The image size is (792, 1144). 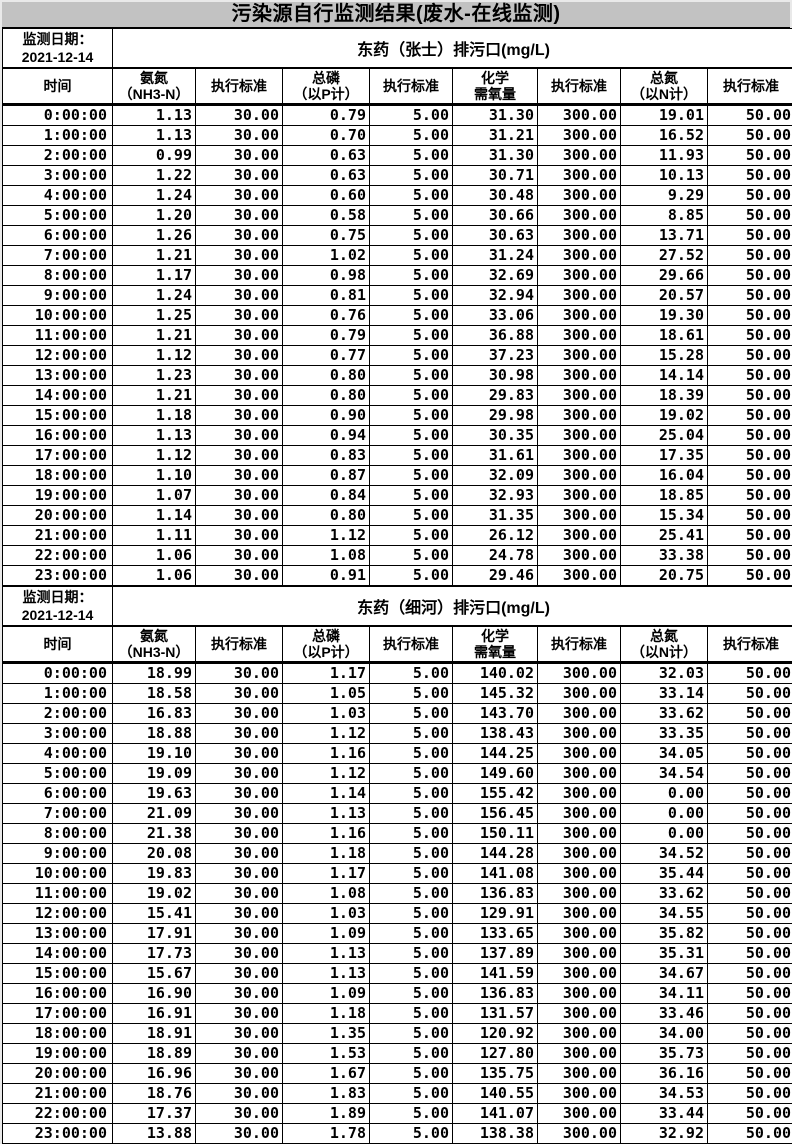 What do you see at coordinates (58, 456) in the screenshot?
I see `time-cell: 17:00:00` at bounding box center [58, 456].